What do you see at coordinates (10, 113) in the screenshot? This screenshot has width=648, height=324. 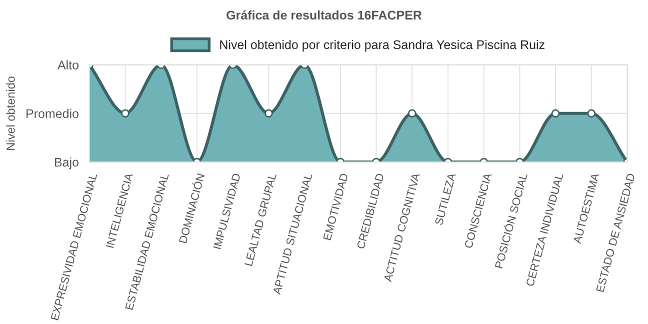 I see `y-axis-title: Nivel obtenido` at bounding box center [10, 113].